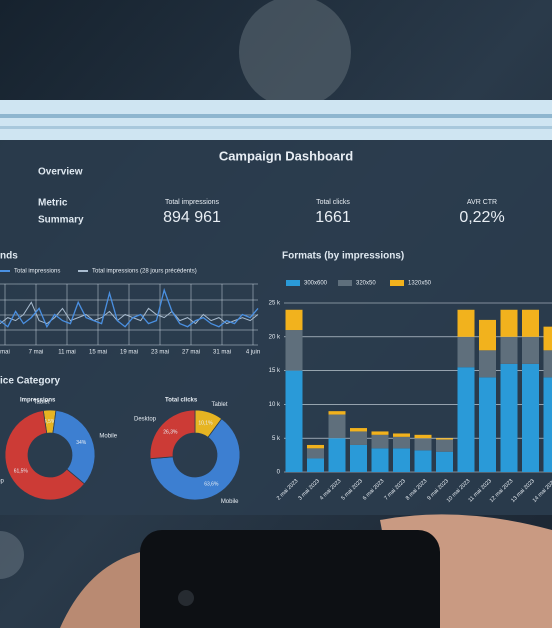 The height and width of the screenshot is (628, 552). Describe the element at coordinates (144, 272) in the screenshot. I see `legend-label: Total impressions (28 jours précédents)` at that location.